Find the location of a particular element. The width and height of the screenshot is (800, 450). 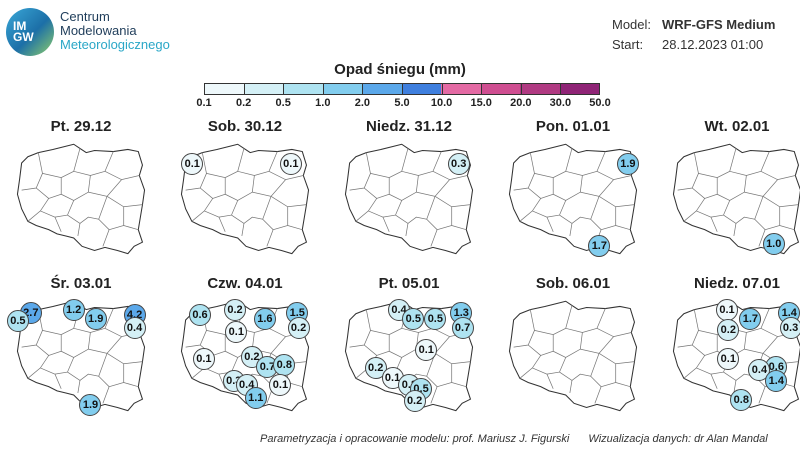

legend-label: 0.1 is located at coordinates (204, 103).